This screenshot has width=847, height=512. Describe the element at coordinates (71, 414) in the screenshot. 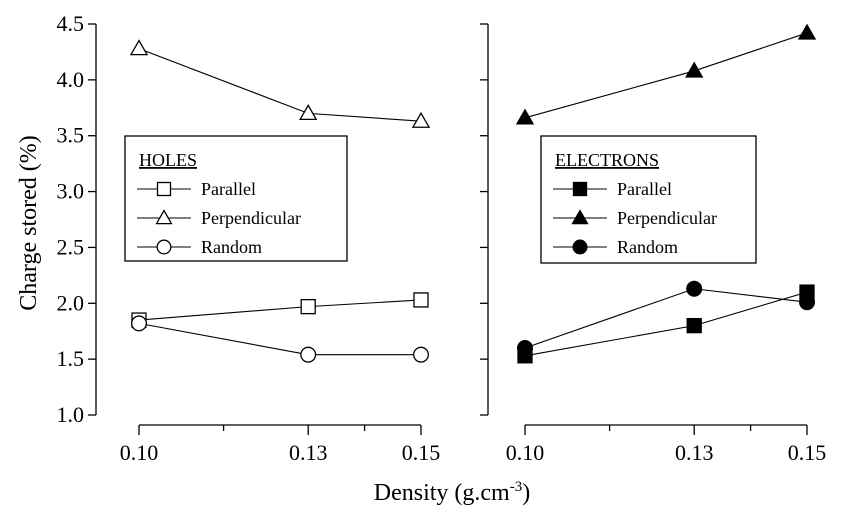

I see `y-tick-label: 1.0` at that location.